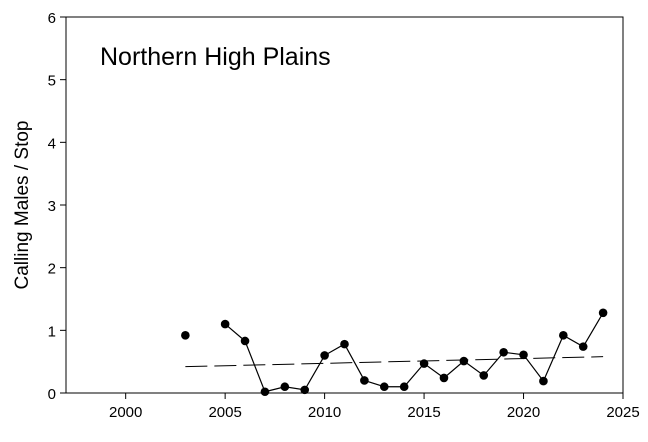  Describe the element at coordinates (22, 205) in the screenshot. I see `y-axis-label: Calling Males / Stop` at that location.